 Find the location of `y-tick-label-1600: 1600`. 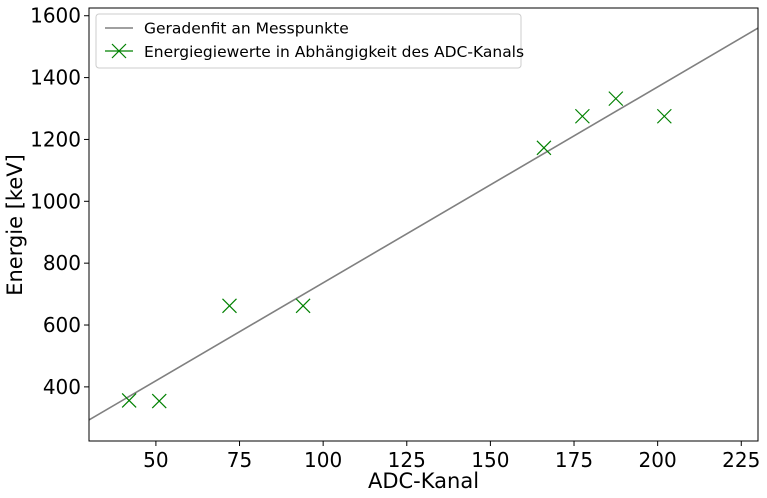

y-tick-label-1600: 1600 is located at coordinates (55, 16).